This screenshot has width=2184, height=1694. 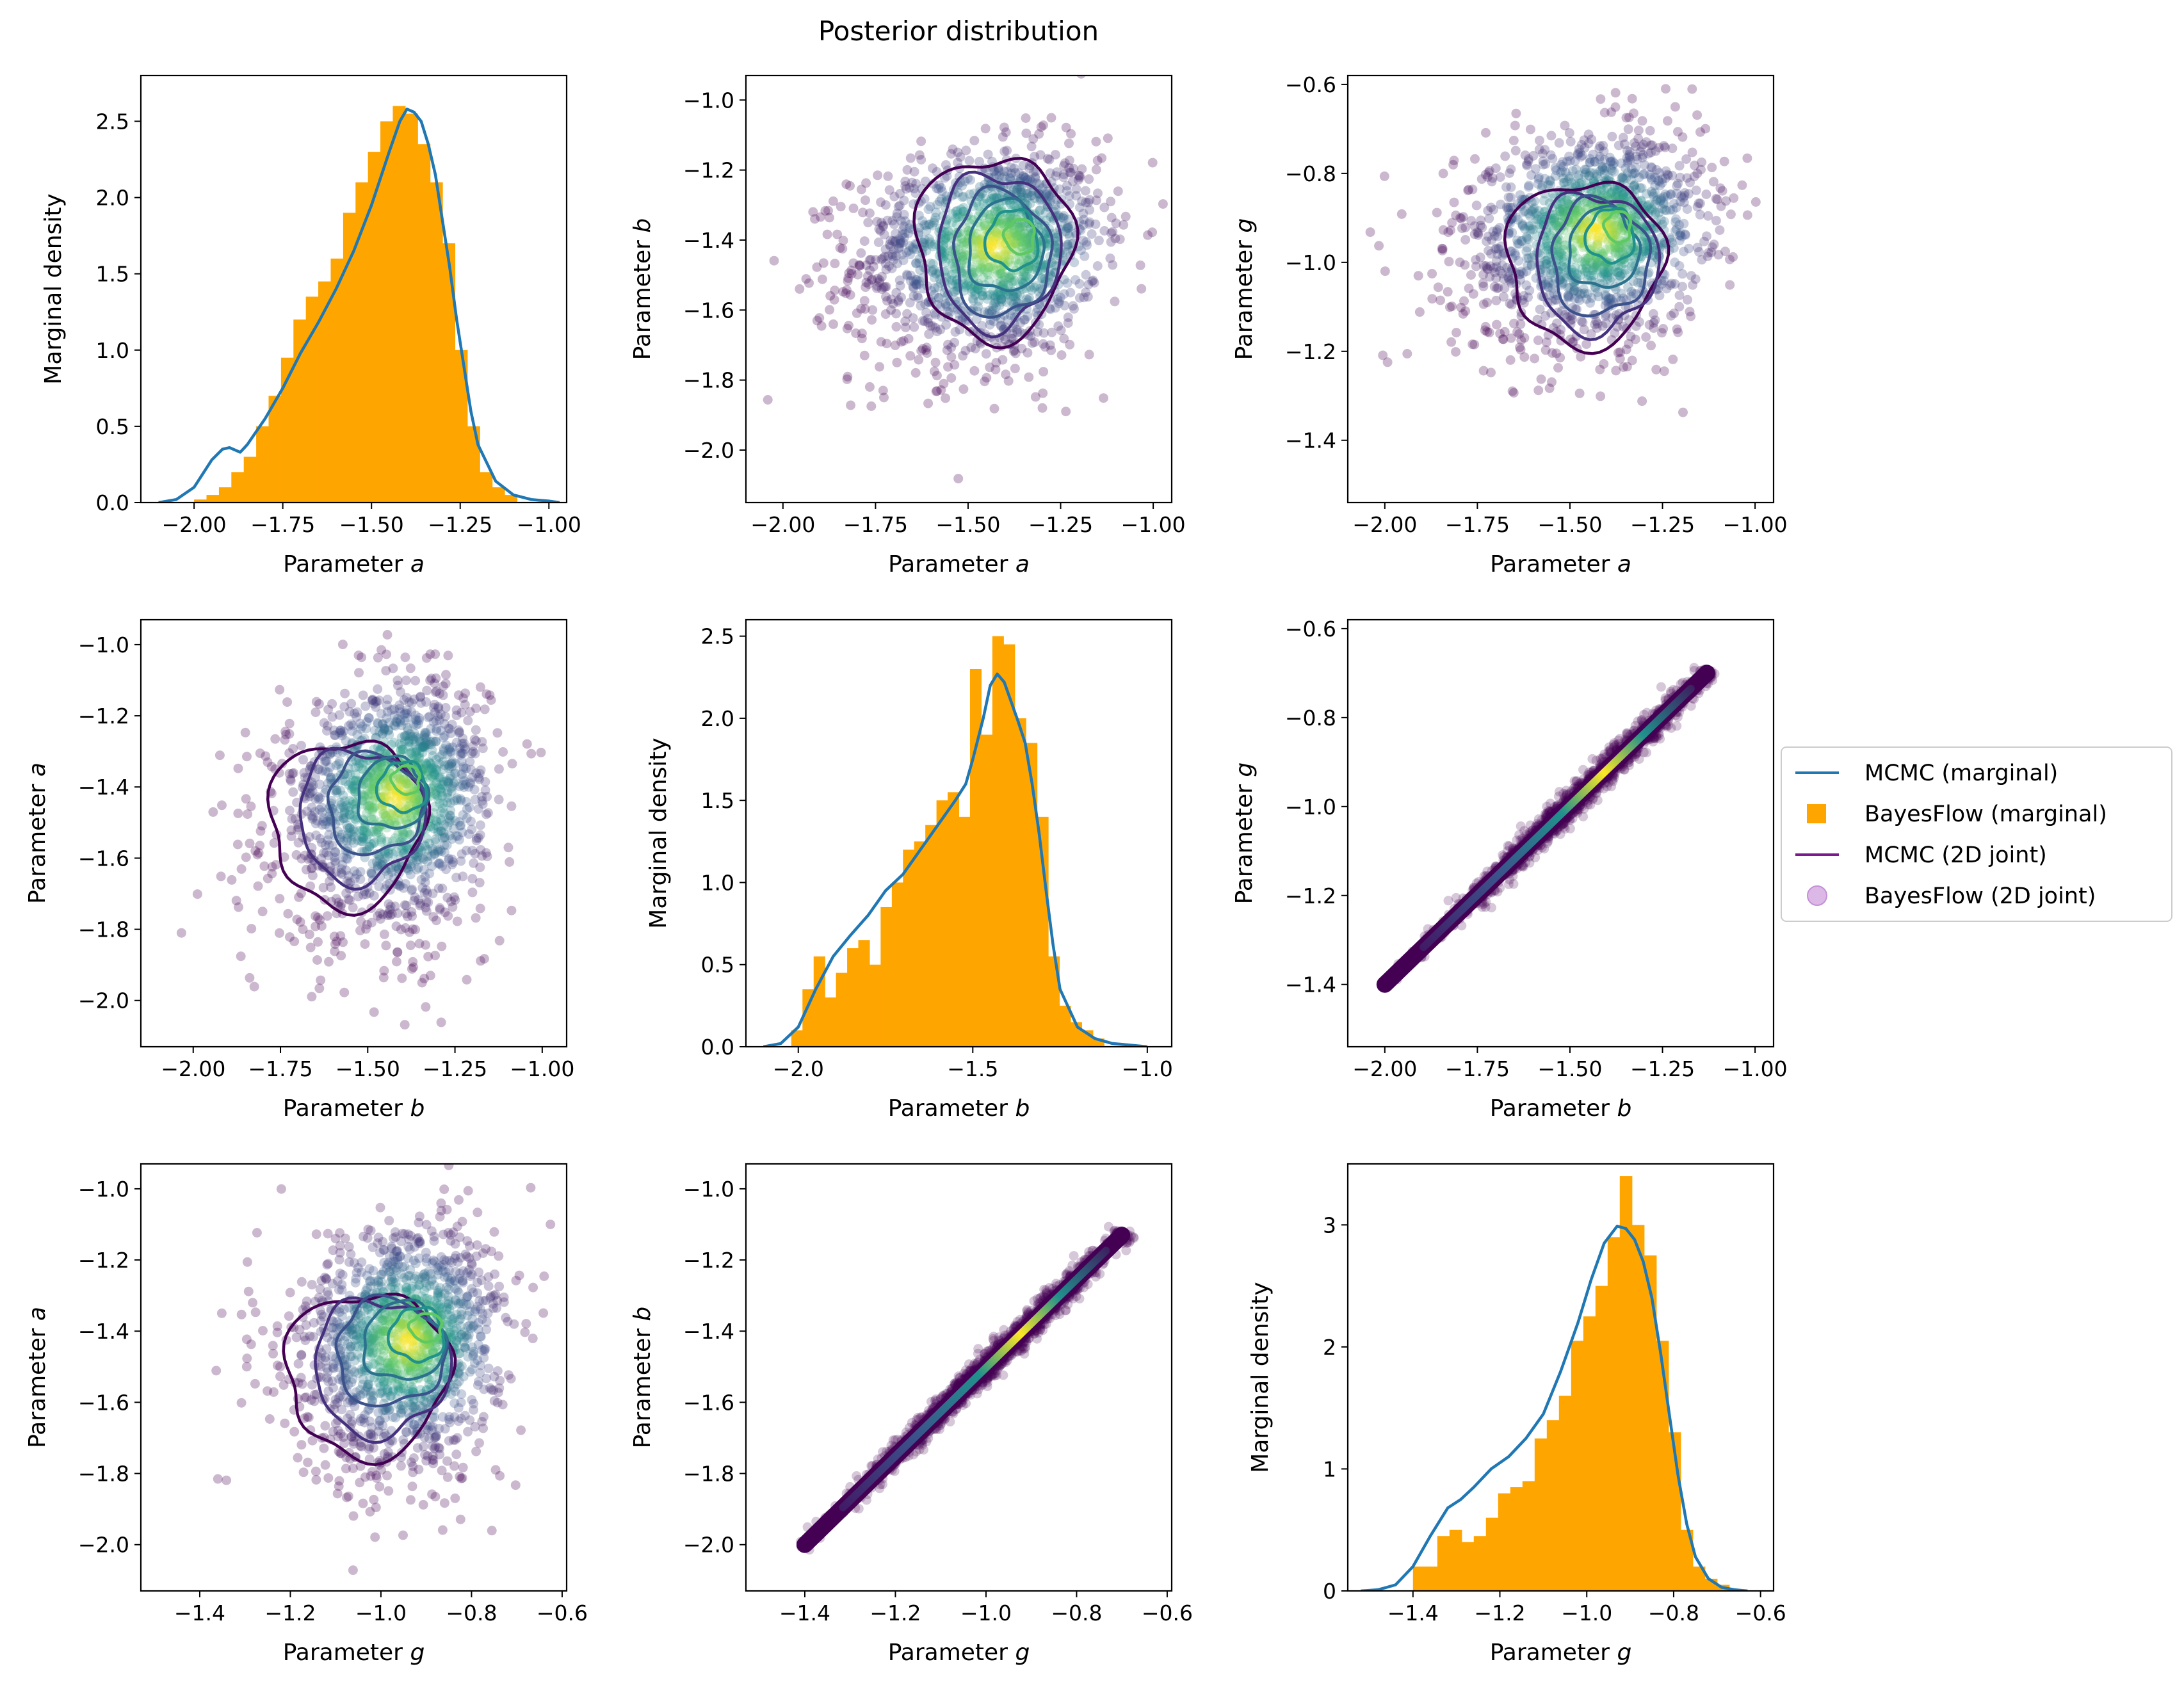 I want to click on histogram-bar, so click(x=954, y=919).